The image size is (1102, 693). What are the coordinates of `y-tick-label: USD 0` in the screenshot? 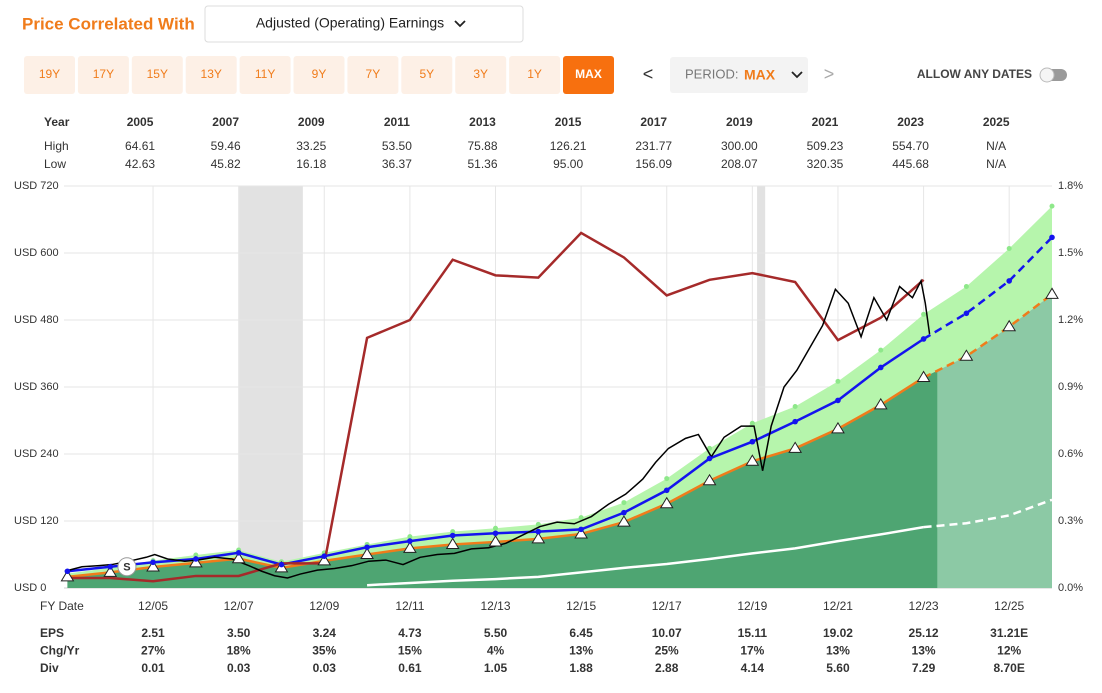 It's located at (30, 588).